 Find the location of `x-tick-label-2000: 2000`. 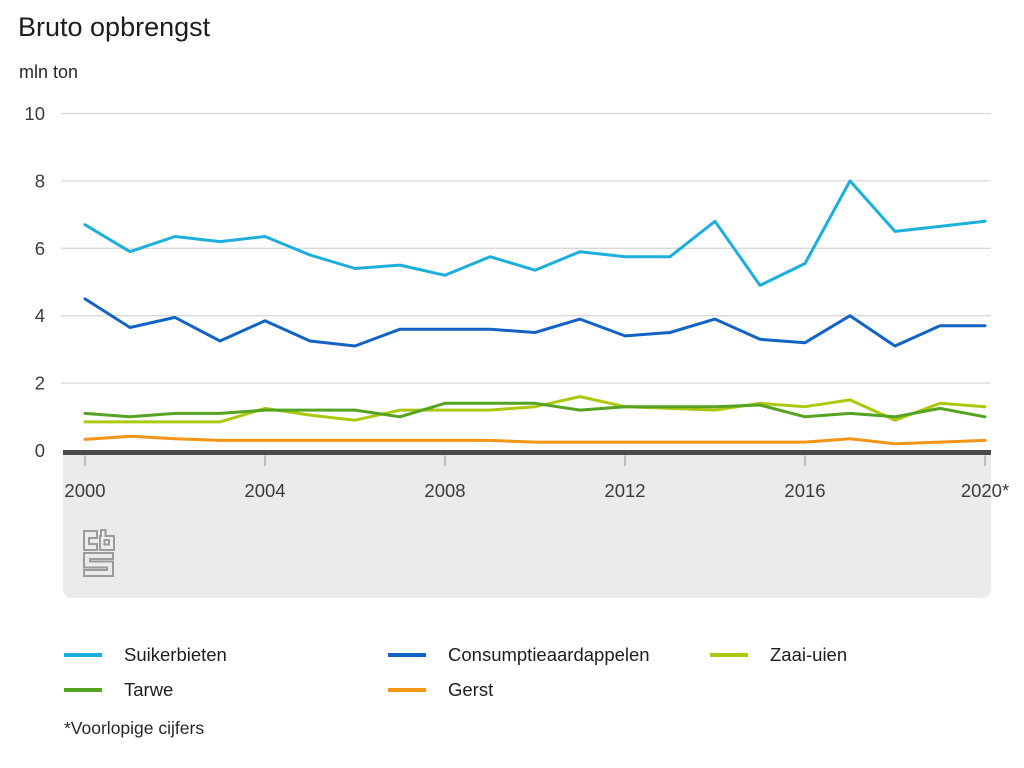

x-tick-label-2000: 2000 is located at coordinates (84, 490).